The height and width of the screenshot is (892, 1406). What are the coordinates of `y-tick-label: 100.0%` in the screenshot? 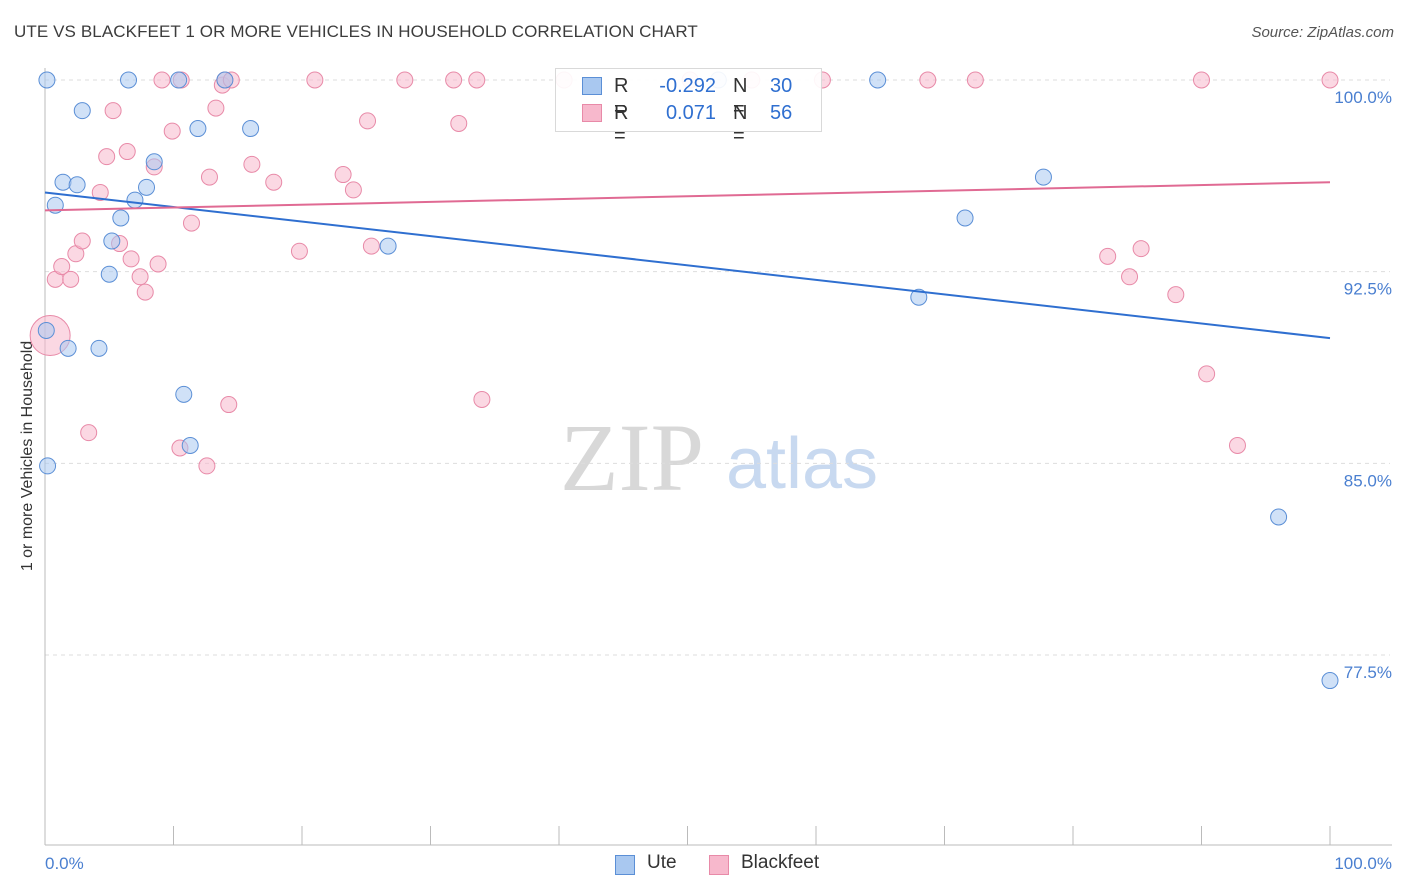 It's located at (1363, 97).